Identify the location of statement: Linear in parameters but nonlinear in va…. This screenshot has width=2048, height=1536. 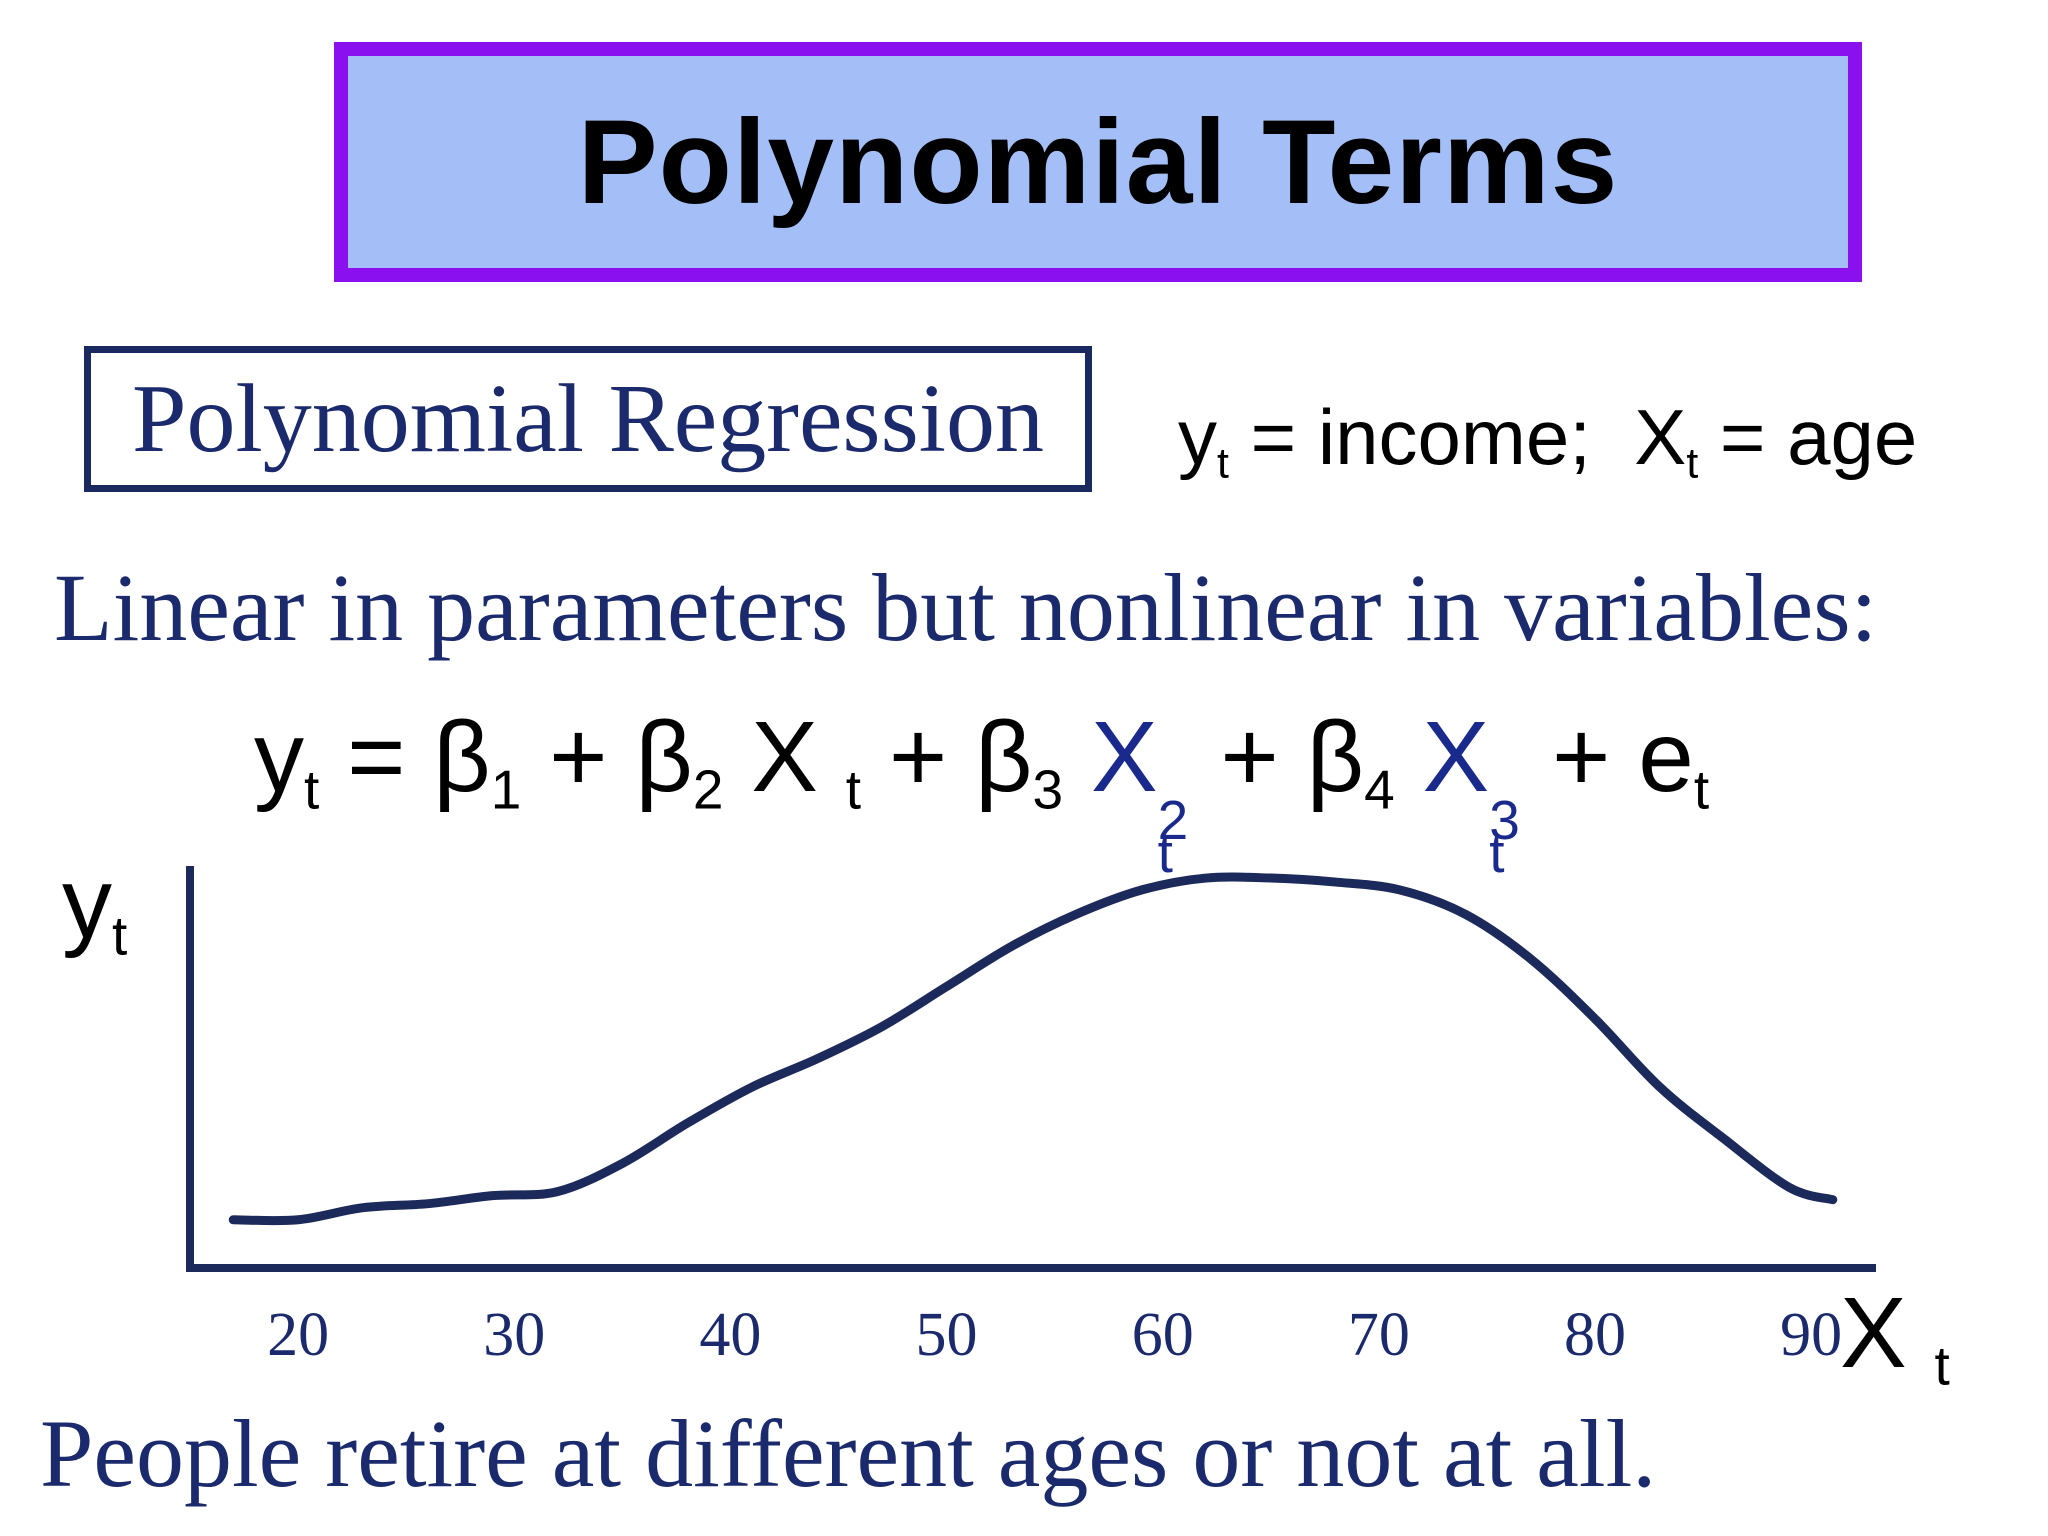
(966, 607).